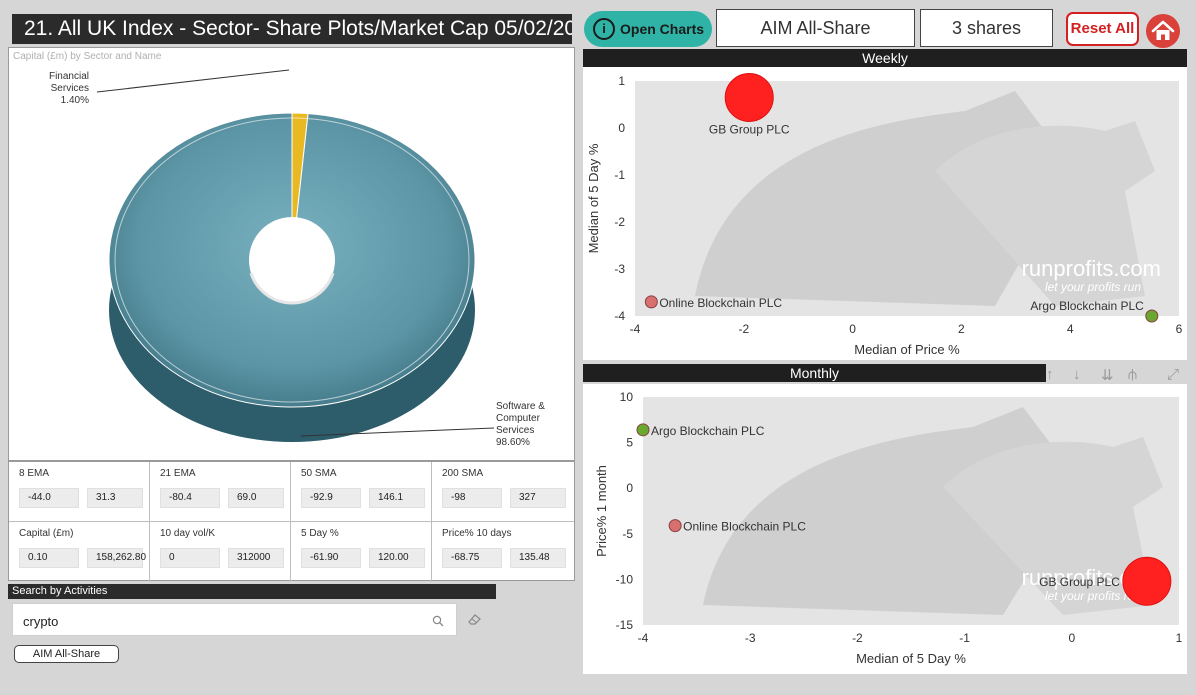 Image resolution: width=1196 pixels, height=695 pixels. I want to click on open-charts-button: i Open Charts, so click(648, 29).